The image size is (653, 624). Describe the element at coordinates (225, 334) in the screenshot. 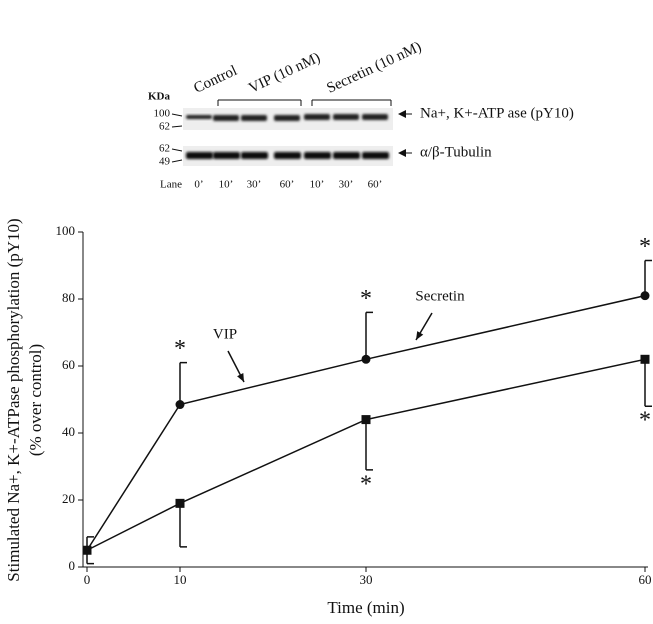

I see `series-label: VIP` at that location.